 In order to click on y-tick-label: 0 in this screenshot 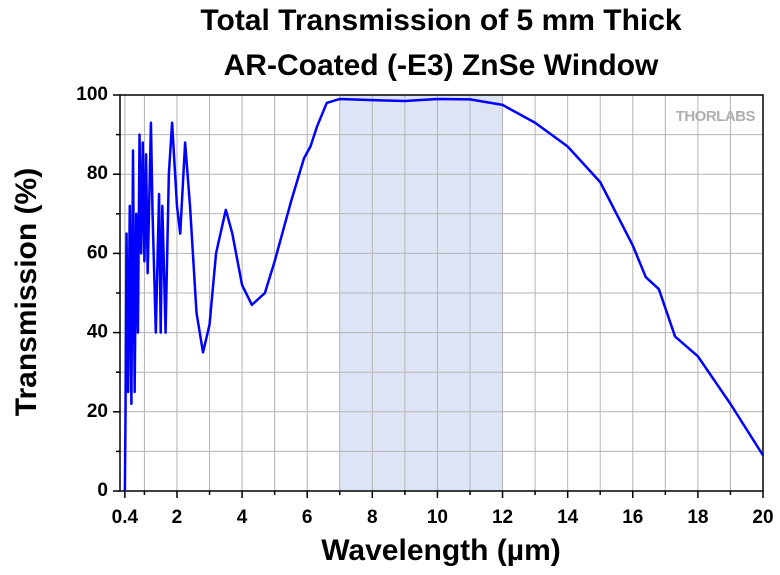, I will do `click(102, 490)`.